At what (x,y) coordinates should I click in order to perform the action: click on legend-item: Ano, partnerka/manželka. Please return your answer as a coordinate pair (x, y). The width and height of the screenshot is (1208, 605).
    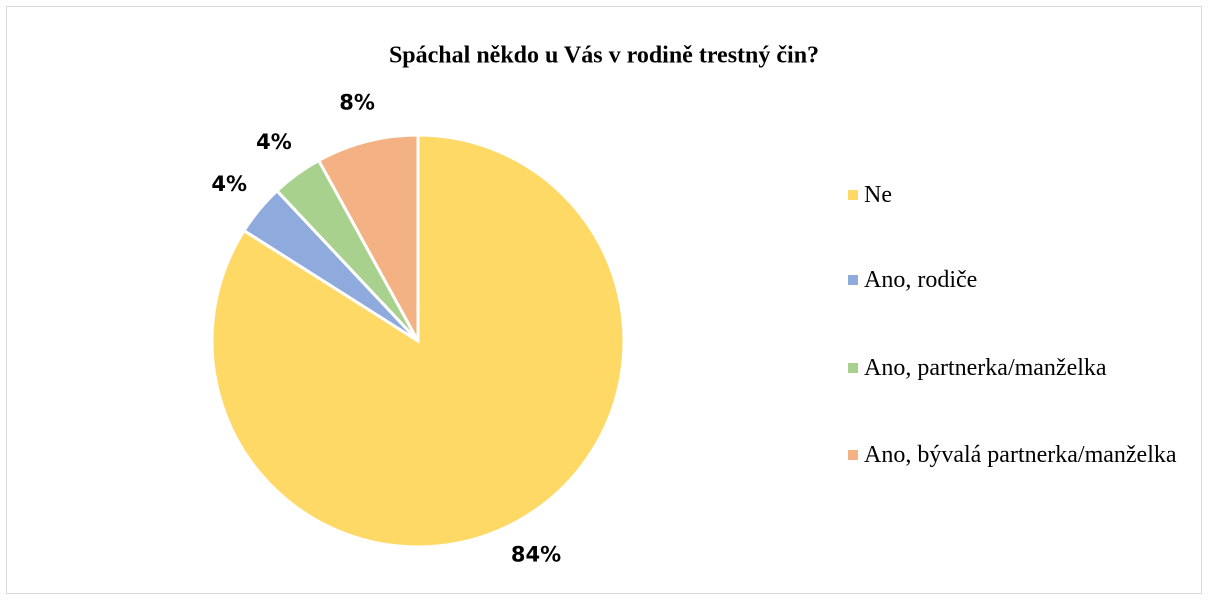
    Looking at the image, I should click on (985, 368).